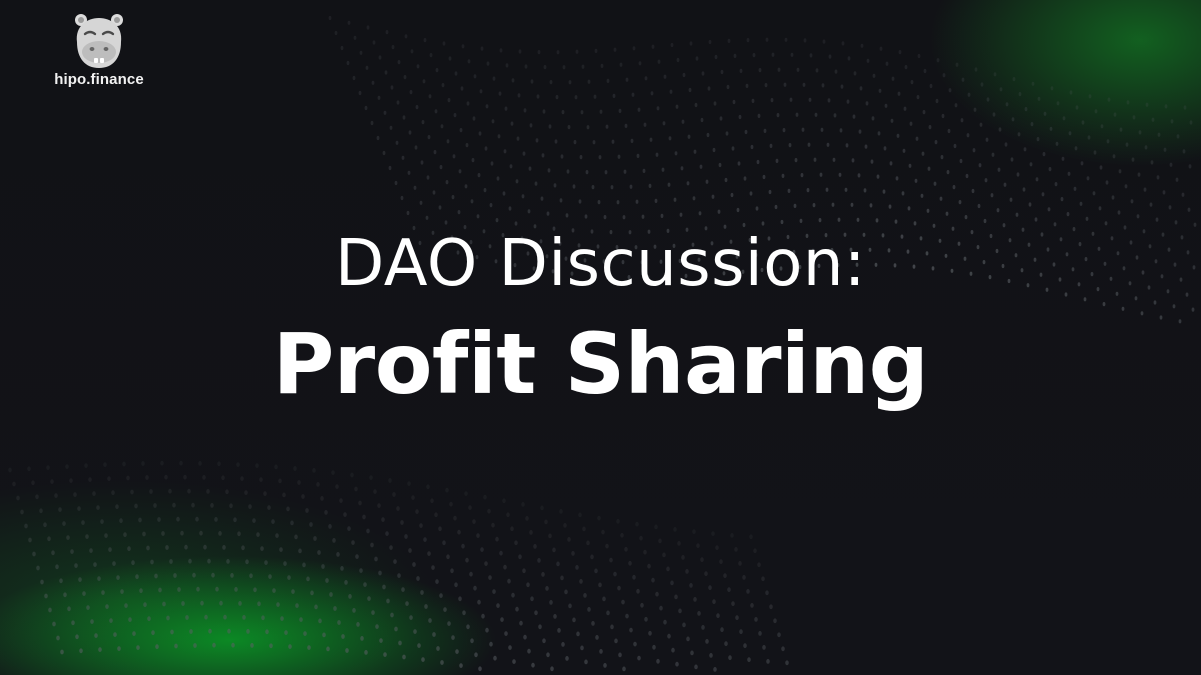 This screenshot has width=1201, height=675. I want to click on brand-name: hipo.finance, so click(99, 79).